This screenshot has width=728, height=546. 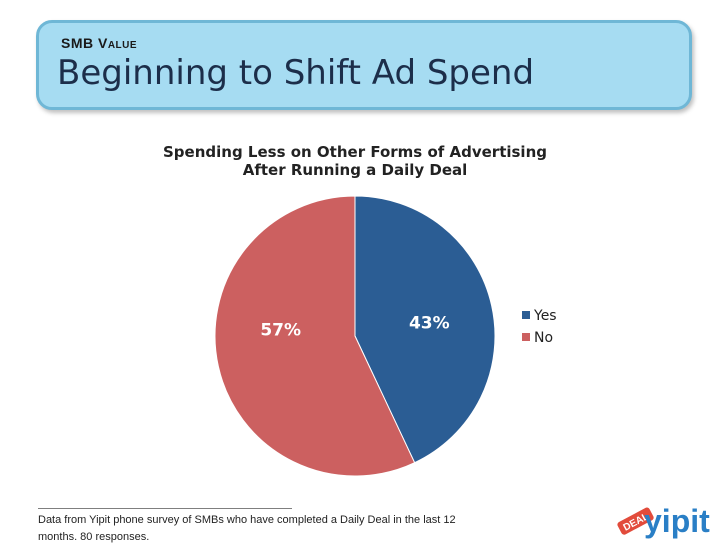 What do you see at coordinates (543, 338) in the screenshot?
I see `legend-label-no: No` at bounding box center [543, 338].